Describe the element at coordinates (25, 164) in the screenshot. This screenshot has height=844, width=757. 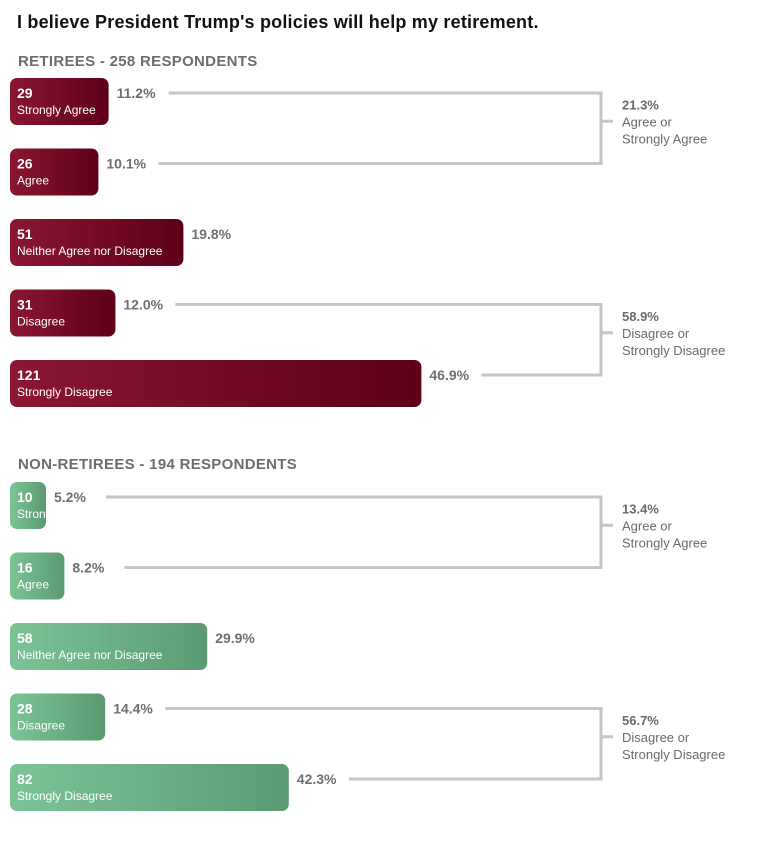
I see `bar-count-label: 26` at that location.